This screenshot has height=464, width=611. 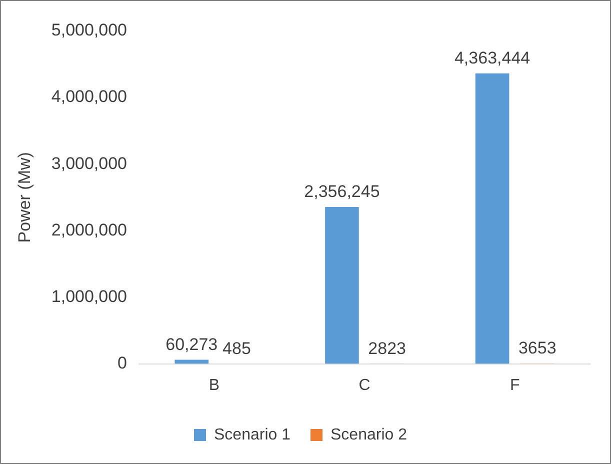 What do you see at coordinates (214, 385) in the screenshot?
I see `x-tick-label: B` at bounding box center [214, 385].